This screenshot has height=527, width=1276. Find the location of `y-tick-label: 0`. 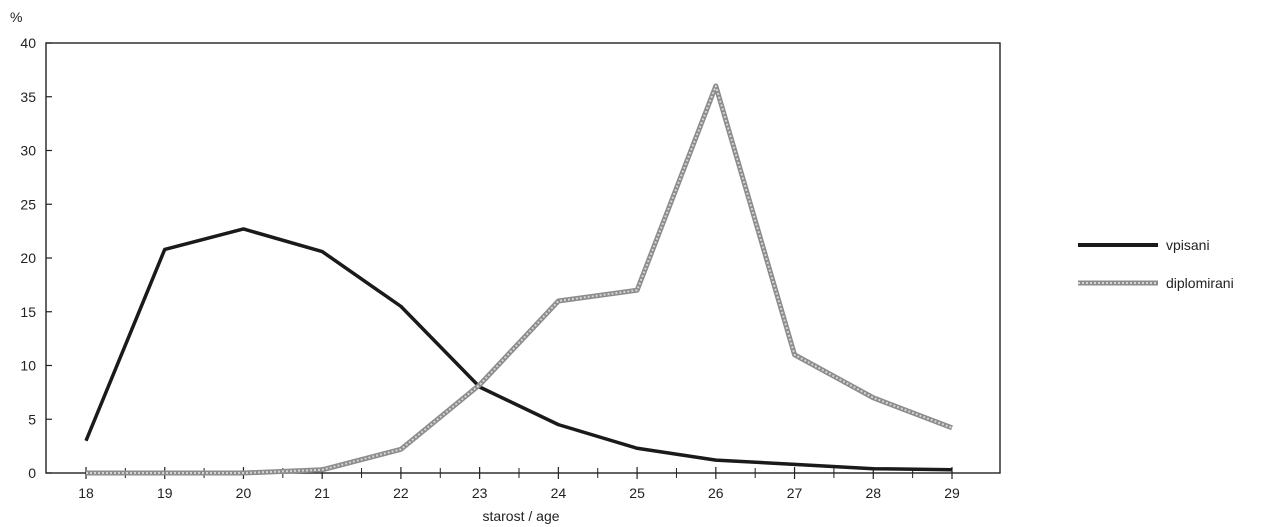

y-tick-label: 0 is located at coordinates (32, 473).